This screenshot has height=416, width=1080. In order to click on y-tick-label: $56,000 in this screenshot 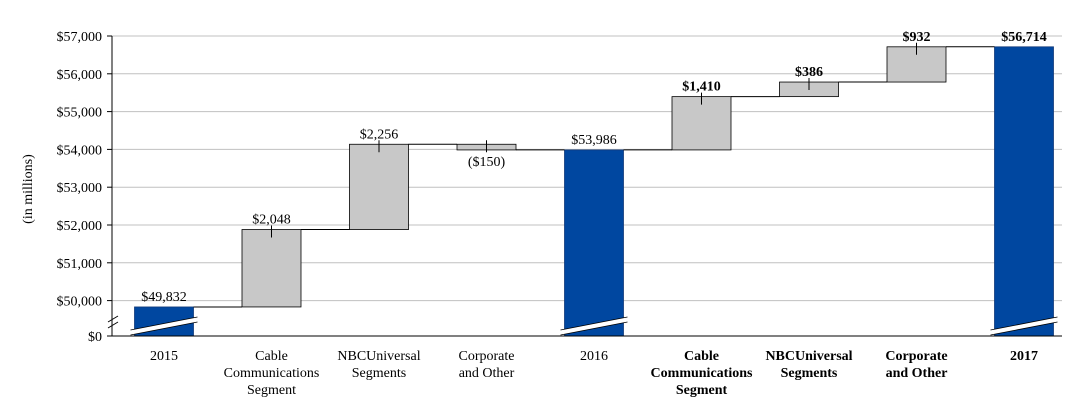, I will do `click(80, 75)`.